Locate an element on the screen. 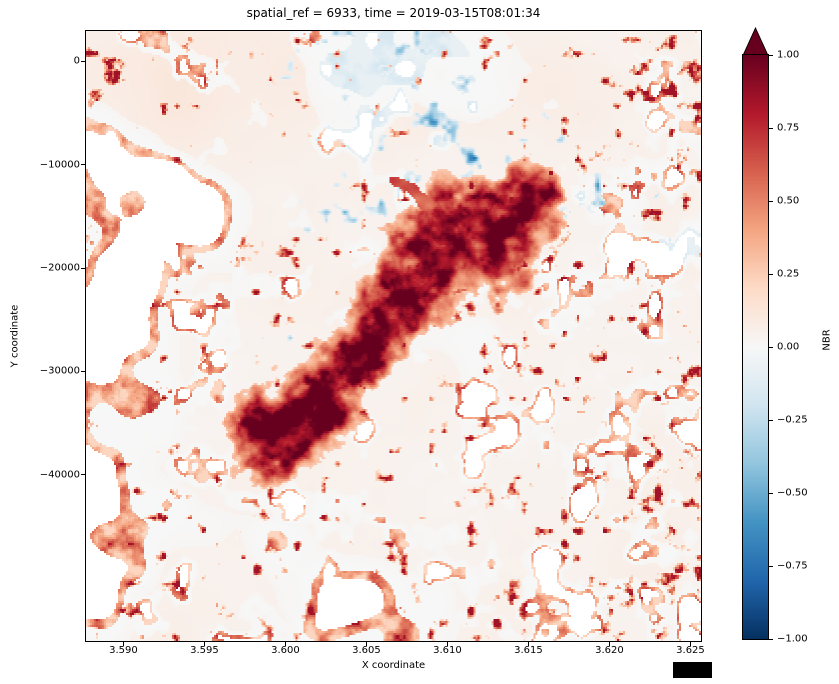 The image size is (839, 684). colorbar-tick-label: −0.25 is located at coordinates (792, 420).